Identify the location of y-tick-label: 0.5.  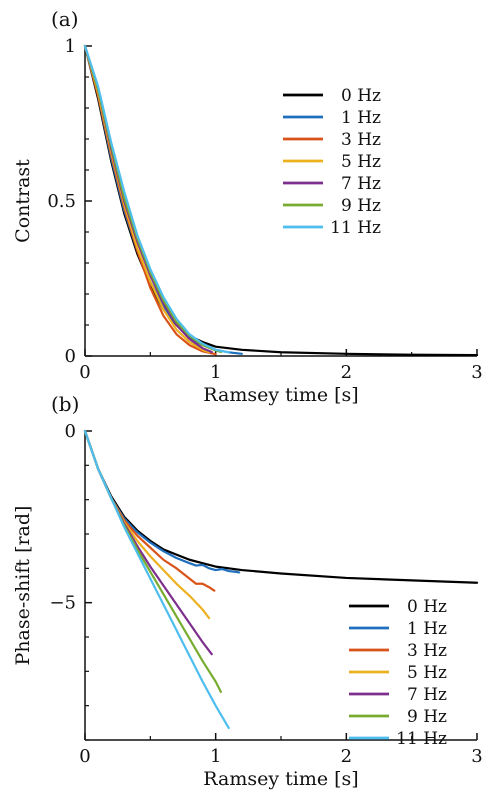
(61, 201).